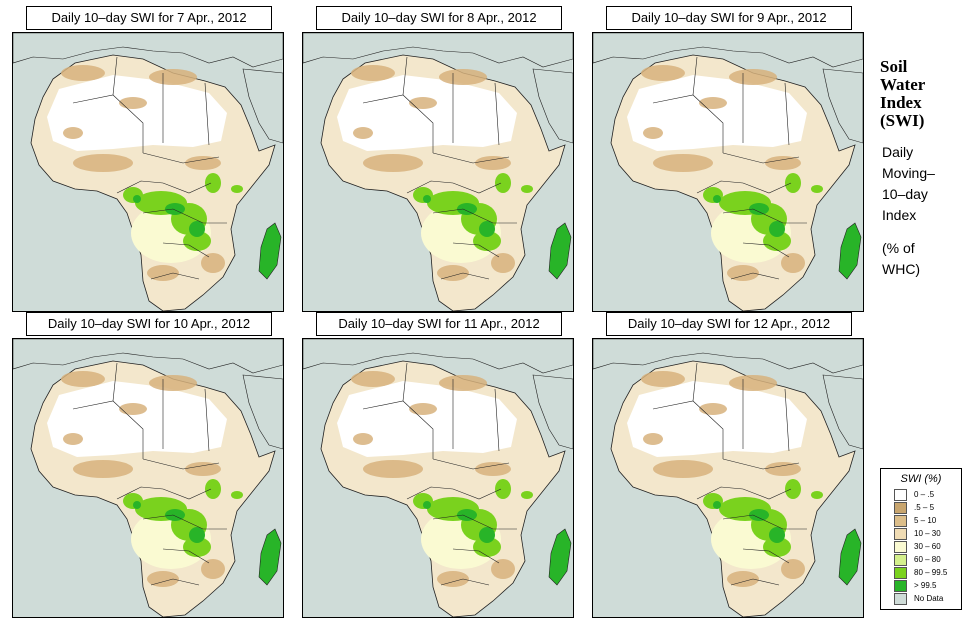 The width and height of the screenshot is (968, 626). What do you see at coordinates (899, 215) in the screenshot?
I see `desc-line: Index` at bounding box center [899, 215].